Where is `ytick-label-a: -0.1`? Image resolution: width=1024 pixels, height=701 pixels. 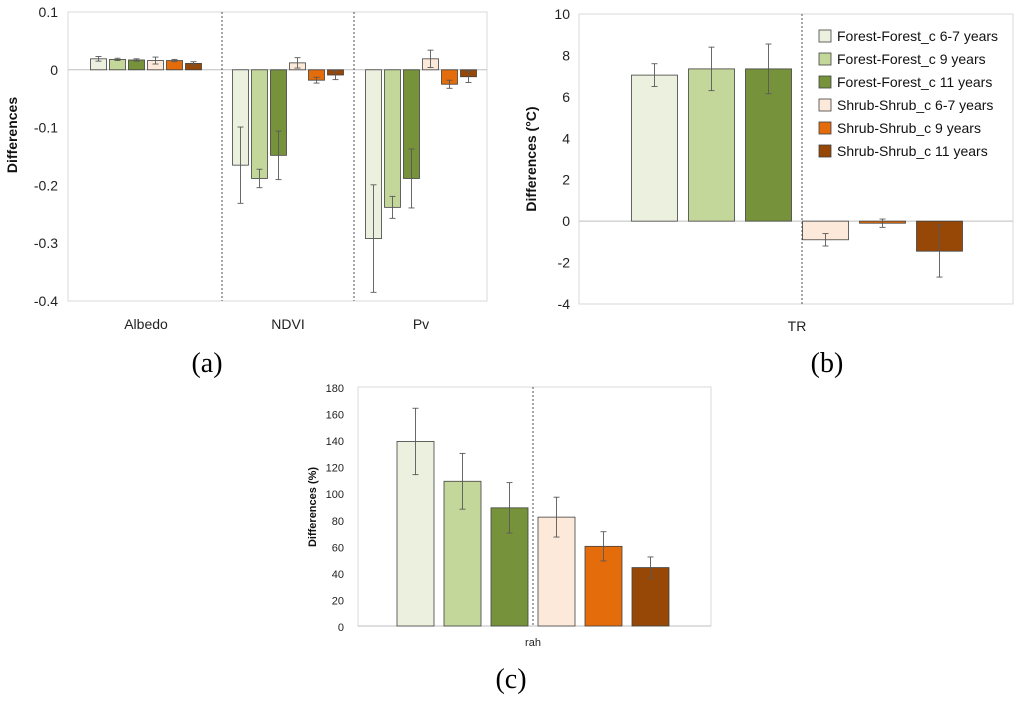
ytick-label-a: -0.1 is located at coordinates (46, 128).